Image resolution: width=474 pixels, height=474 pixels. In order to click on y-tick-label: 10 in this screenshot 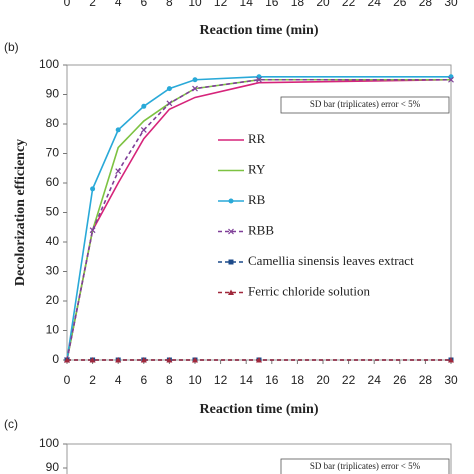, I will do `click(53, 330)`.